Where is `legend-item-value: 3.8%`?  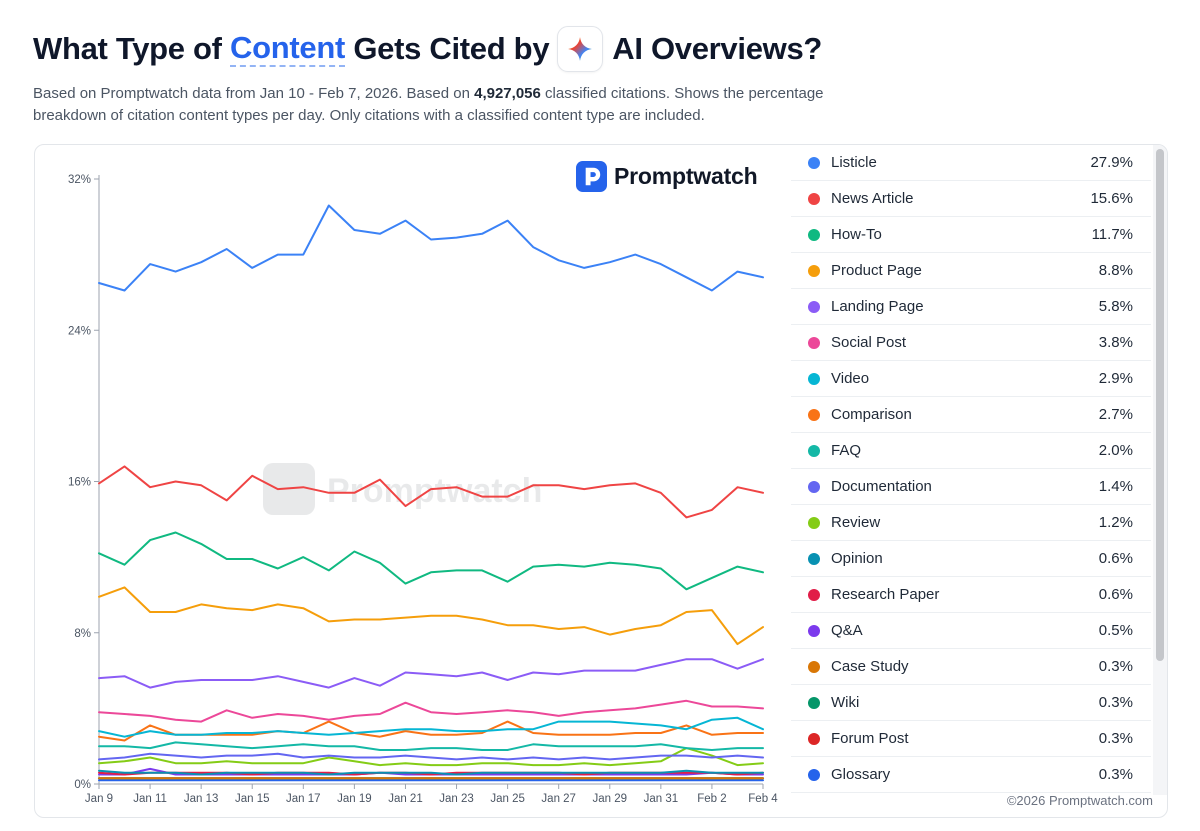
legend-item-value: 3.8% is located at coordinates (1115, 342).